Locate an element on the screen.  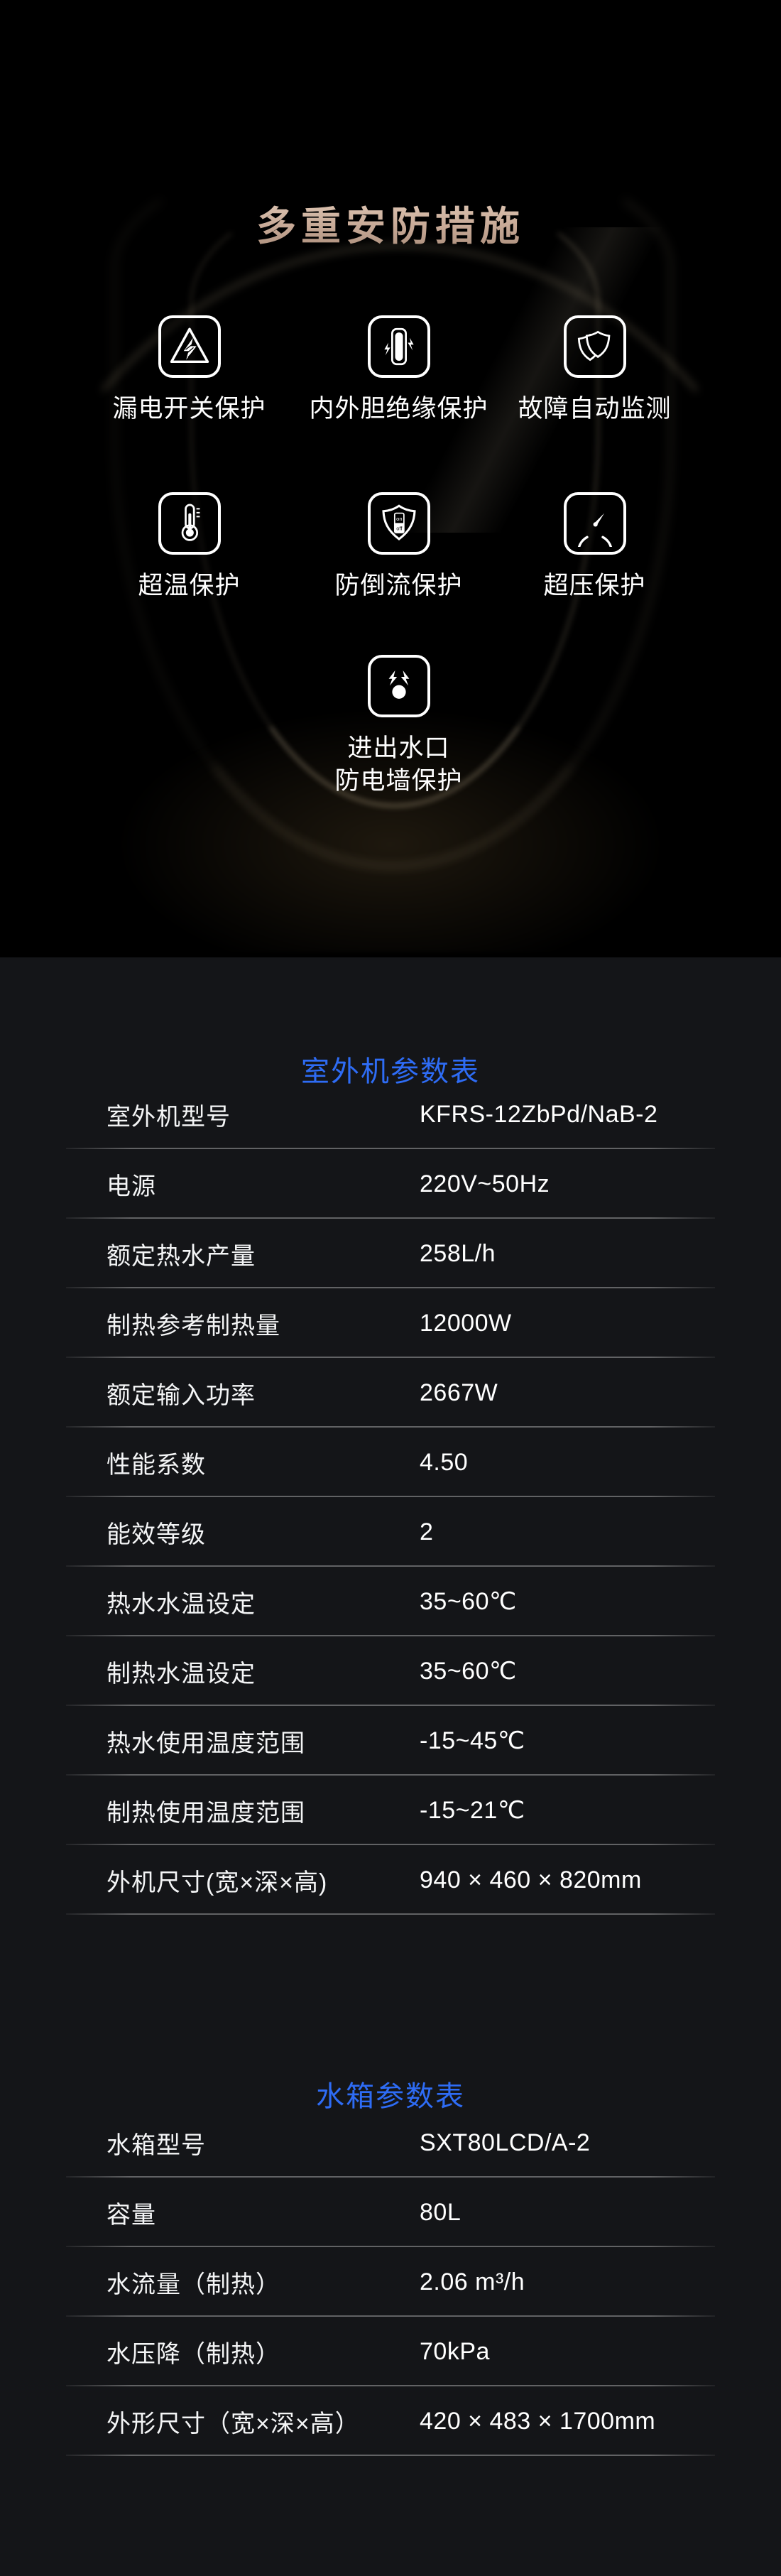
spec-value: 2 is located at coordinates (427, 1532).